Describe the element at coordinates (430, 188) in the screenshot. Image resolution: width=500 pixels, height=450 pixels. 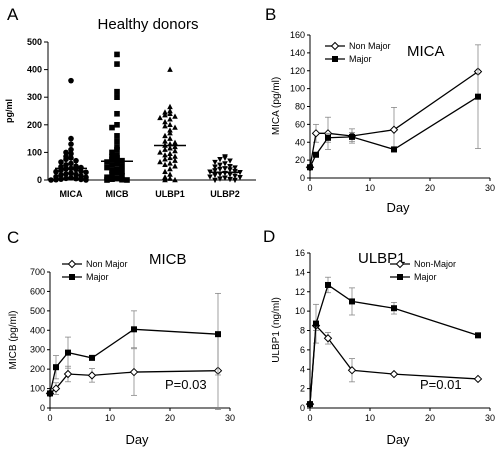
I see `panel-b-x-tick-label: 20` at that location.